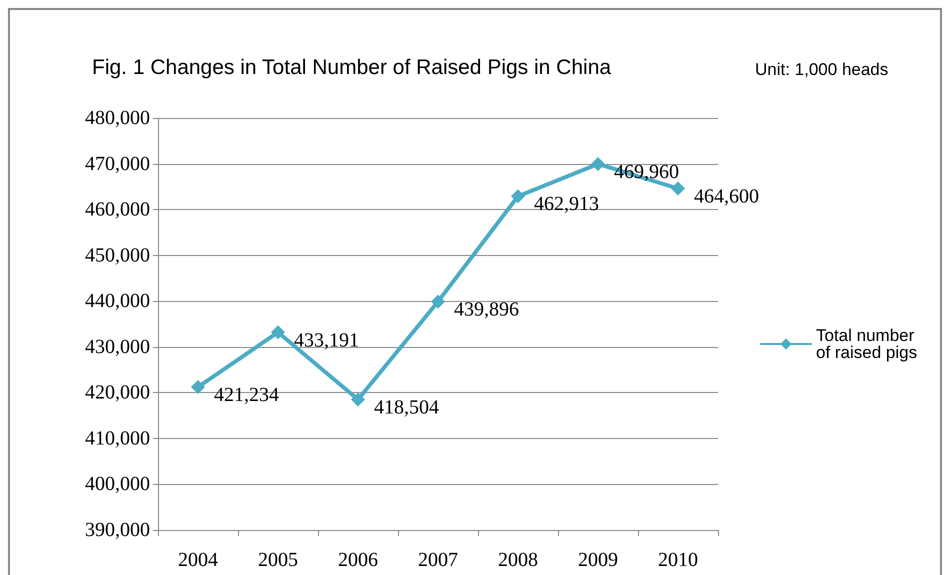 The image size is (952, 575). What do you see at coordinates (278, 560) in the screenshot?
I see `x-tick-label: 2005` at bounding box center [278, 560].